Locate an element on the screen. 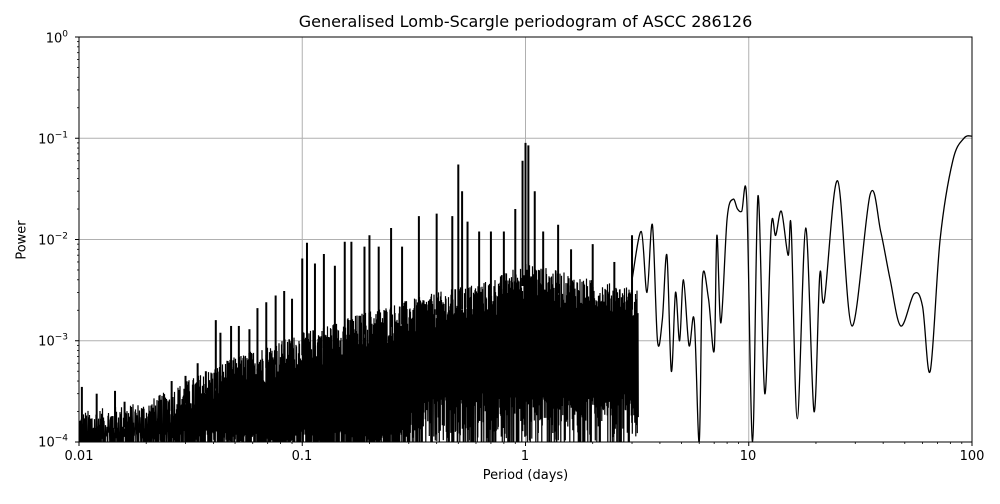  x-tick-label: 0.1 is located at coordinates (302, 456).